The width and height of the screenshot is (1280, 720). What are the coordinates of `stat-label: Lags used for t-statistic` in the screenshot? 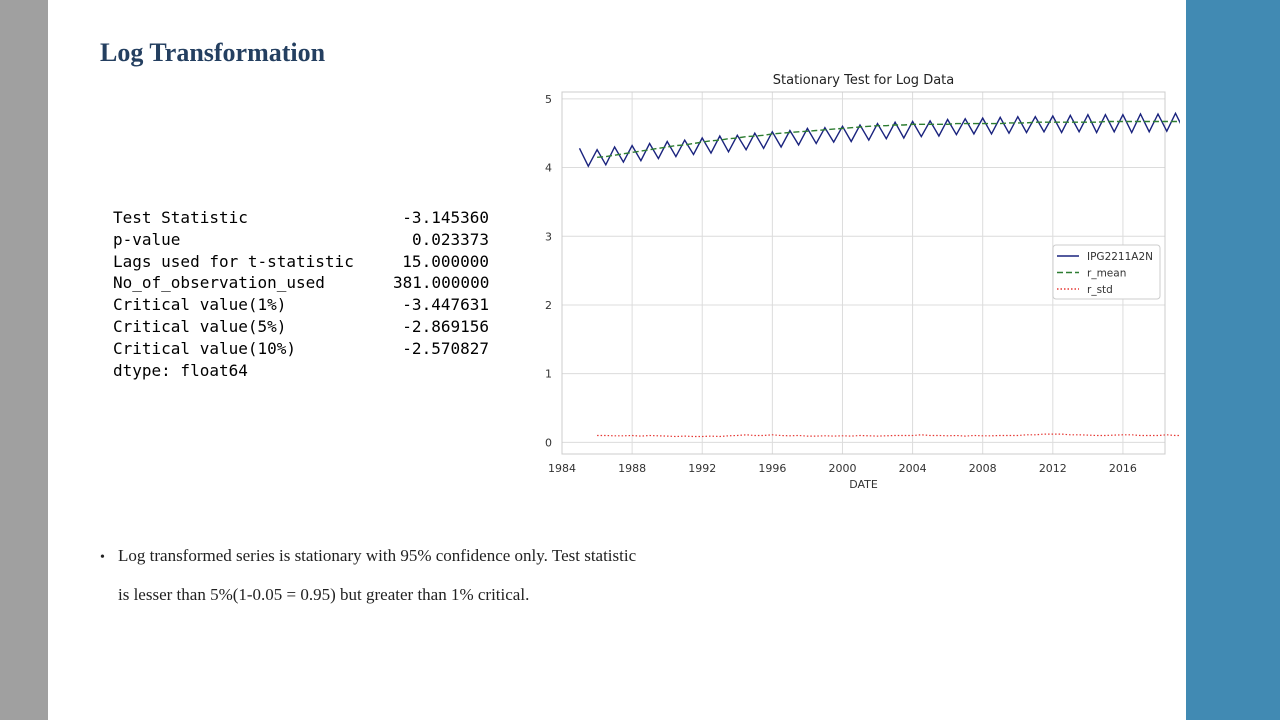 It's located at (233, 261).